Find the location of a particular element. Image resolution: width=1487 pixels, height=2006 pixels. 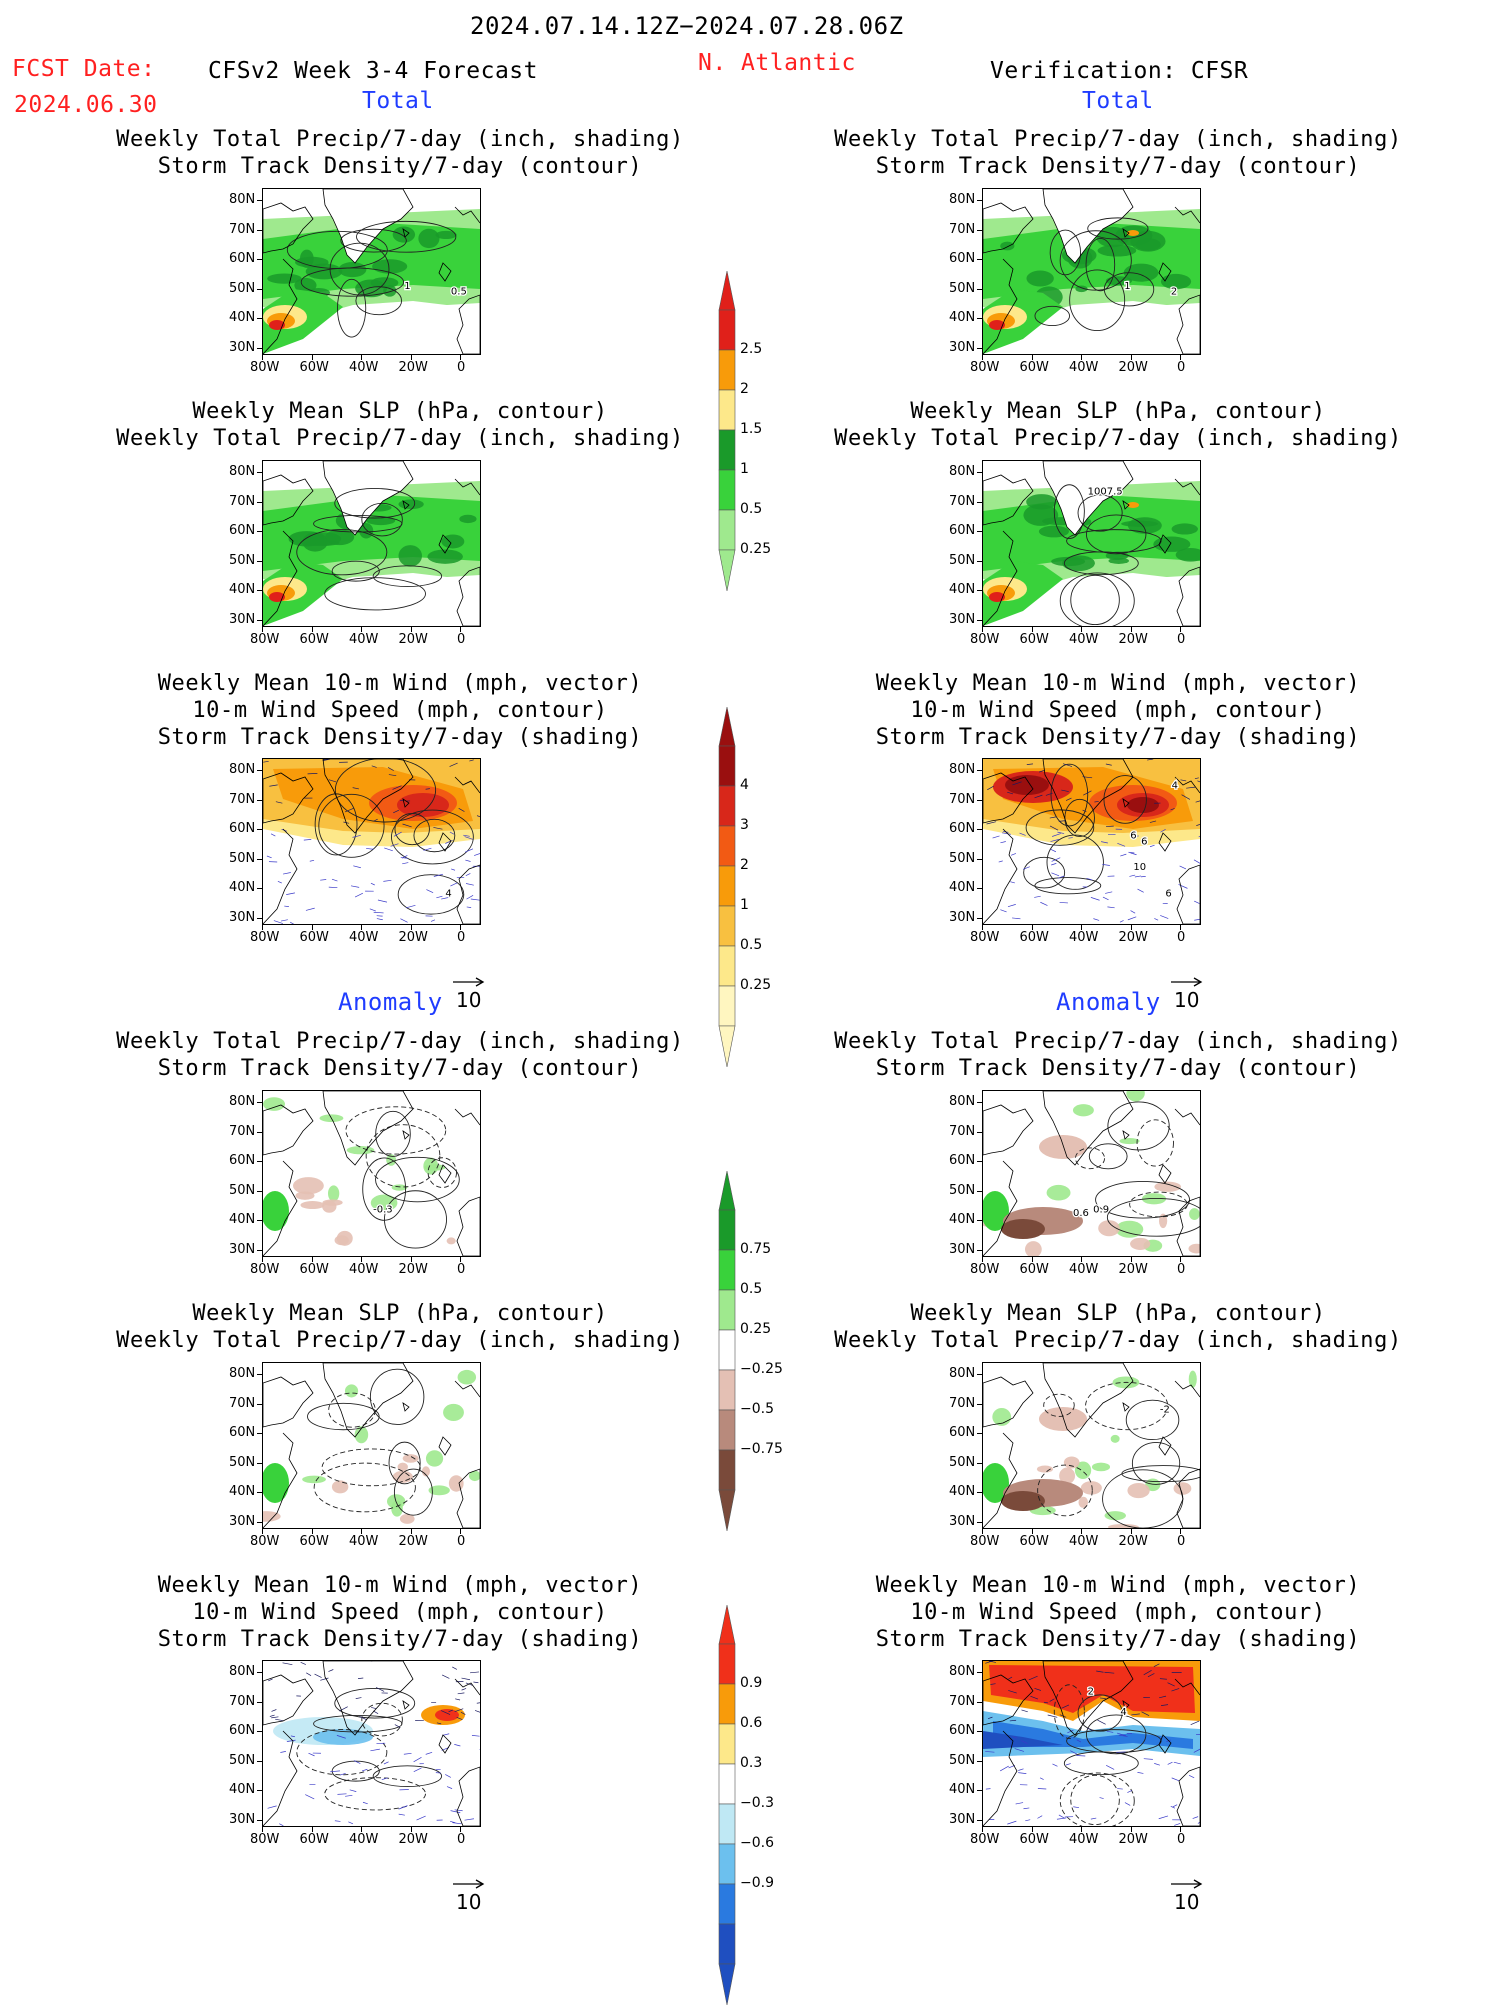

colorbar-tick-label: 0.25 is located at coordinates (755, 985).